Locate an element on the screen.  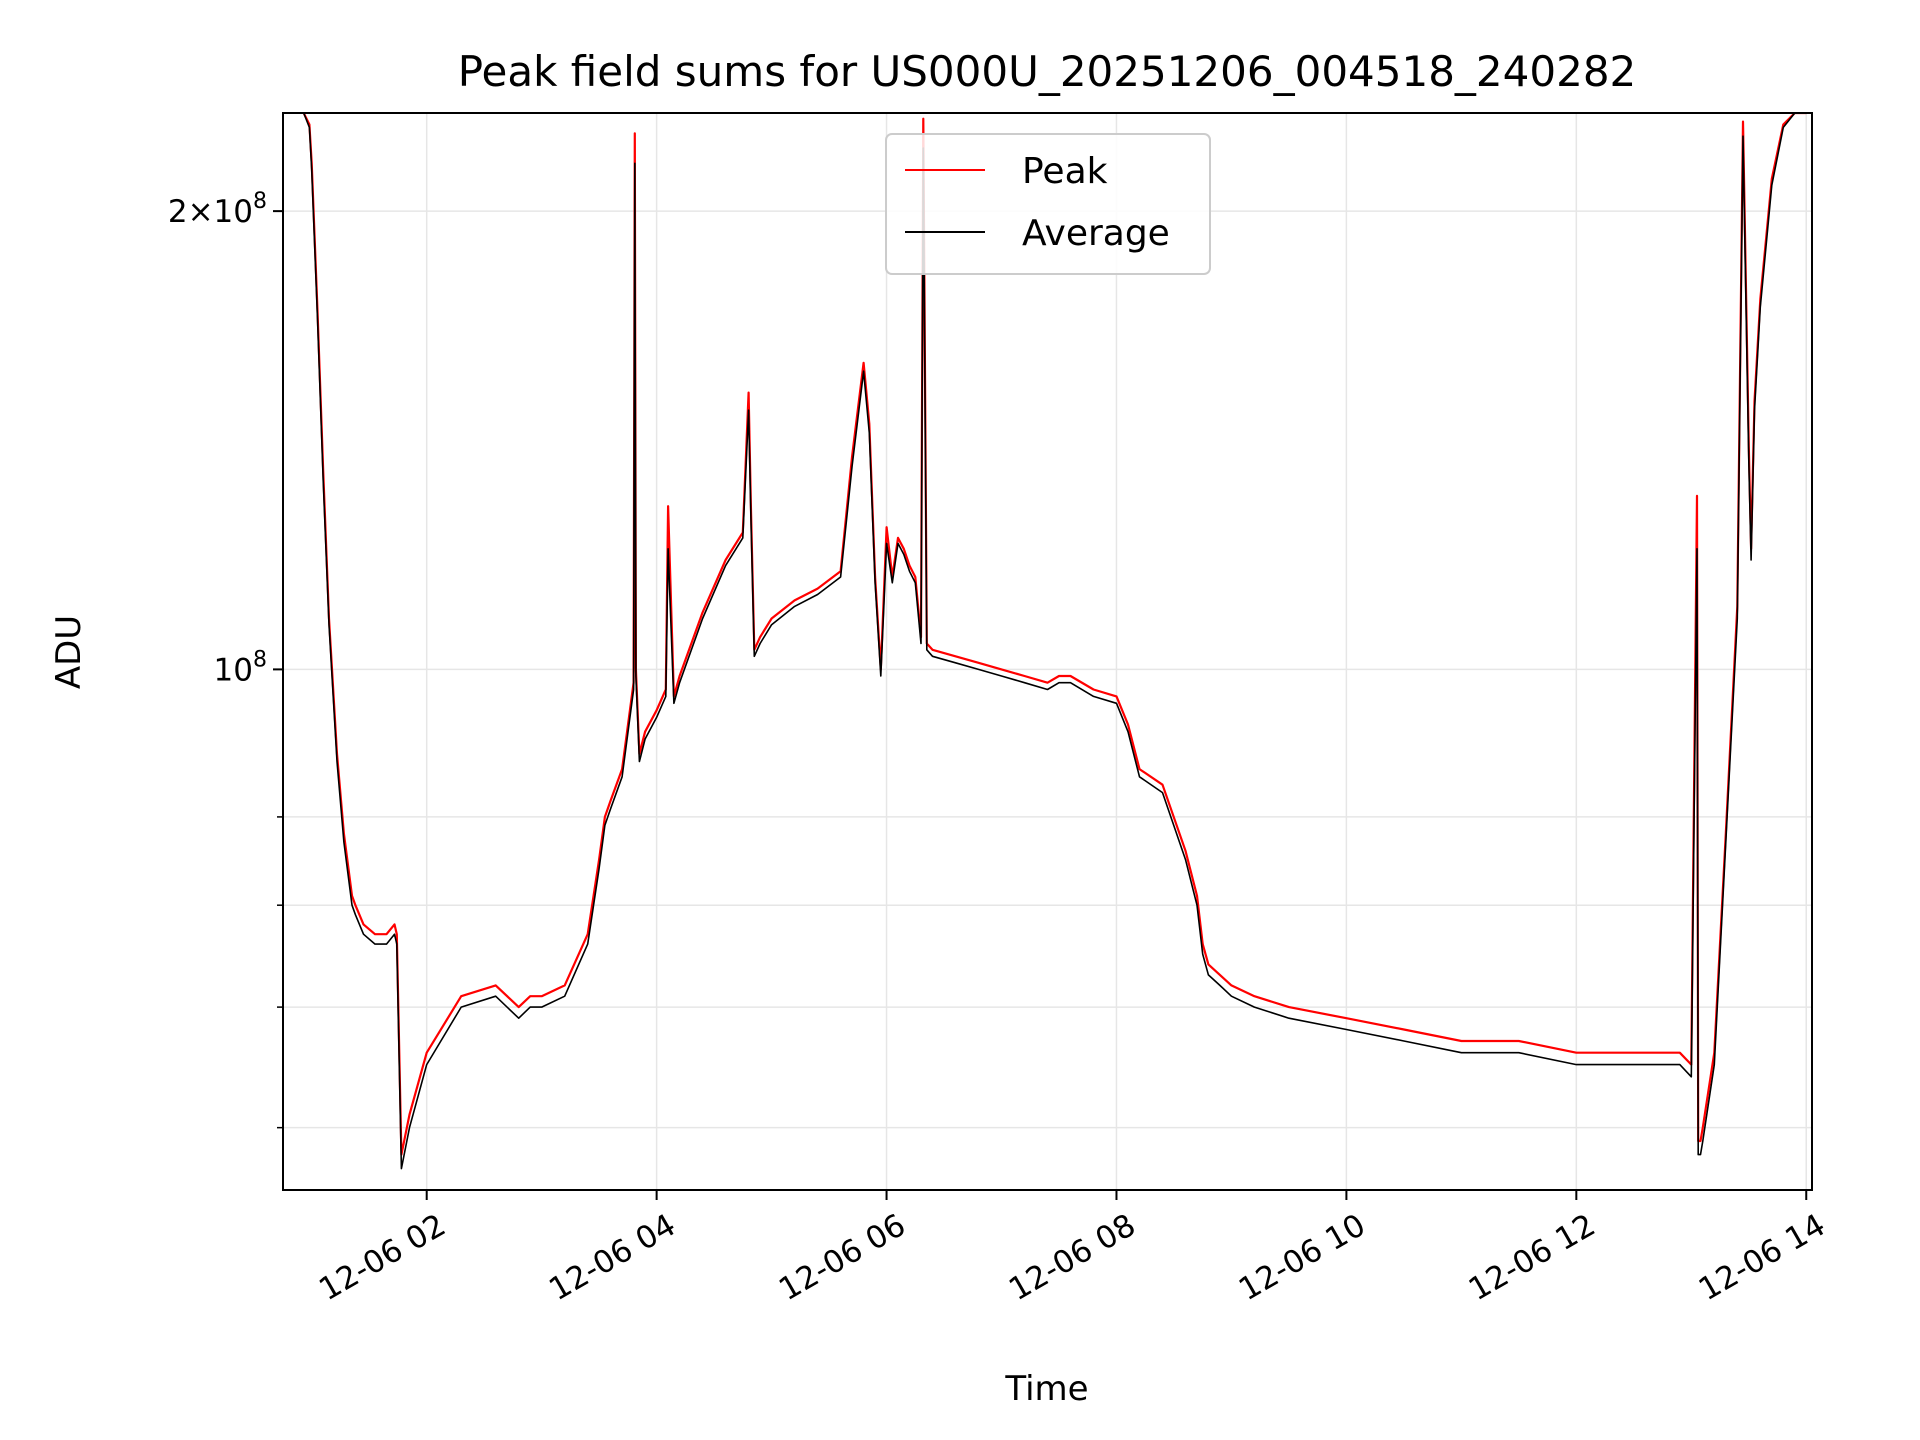
x-axis-label: Time is located at coordinates (1046, 1389).